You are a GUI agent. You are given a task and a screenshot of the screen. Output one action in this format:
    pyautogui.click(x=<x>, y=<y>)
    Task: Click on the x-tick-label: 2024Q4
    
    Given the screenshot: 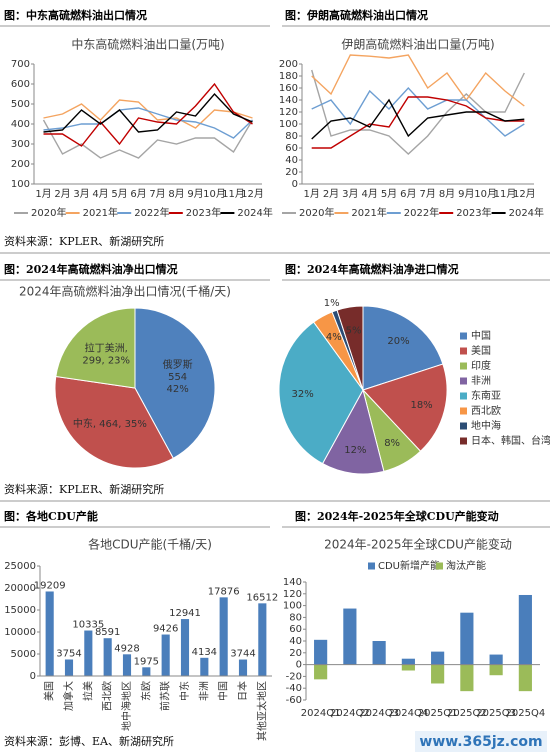 What is the action you would take?
    pyautogui.click(x=409, y=713)
    